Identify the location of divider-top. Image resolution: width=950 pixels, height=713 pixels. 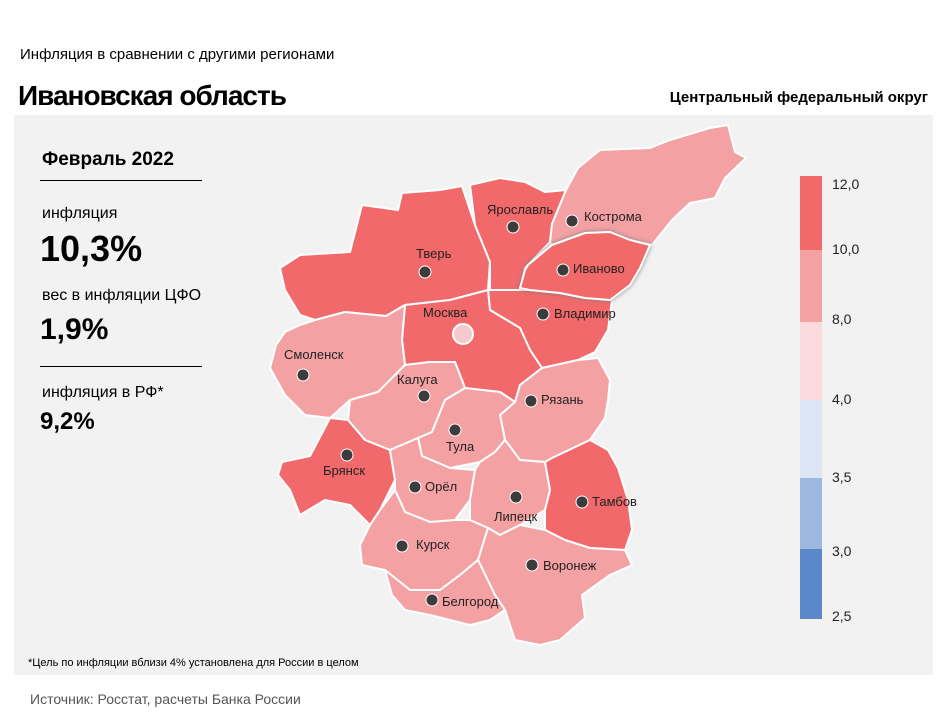
(121, 180).